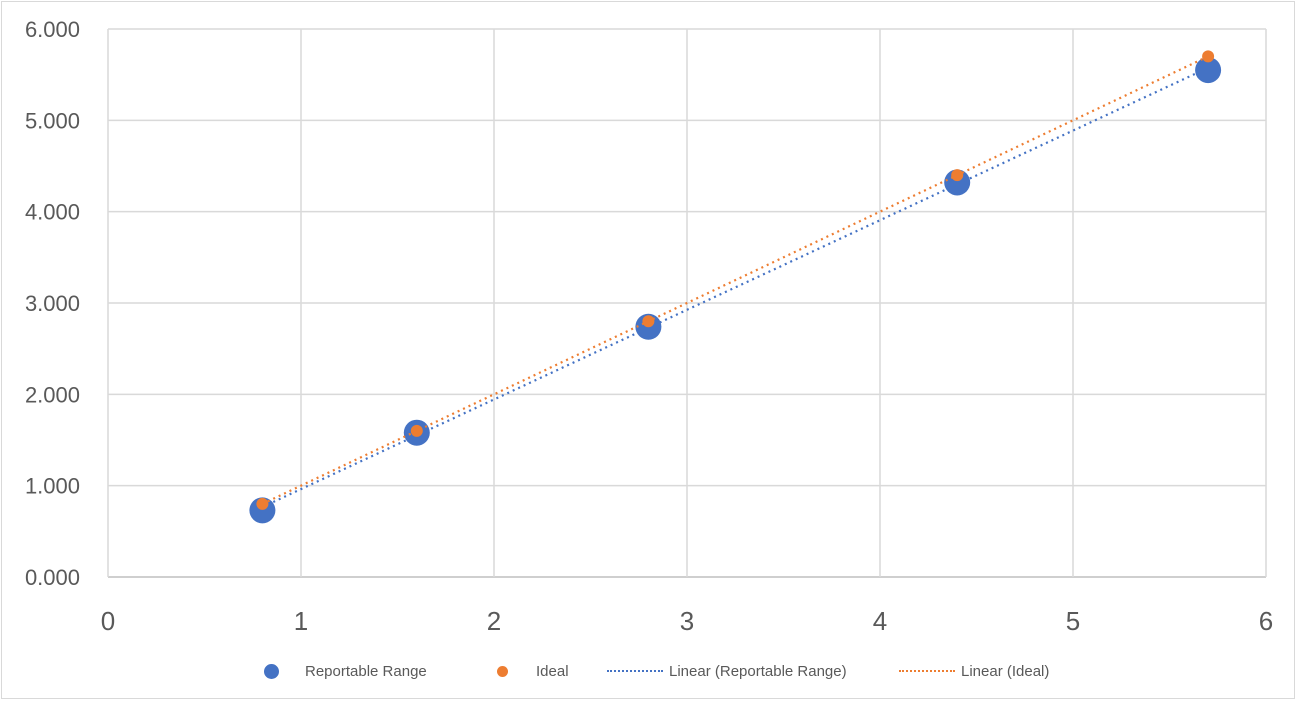 Image resolution: width=1298 pixels, height=702 pixels. I want to click on x-tick-label: 6, so click(1266, 621).